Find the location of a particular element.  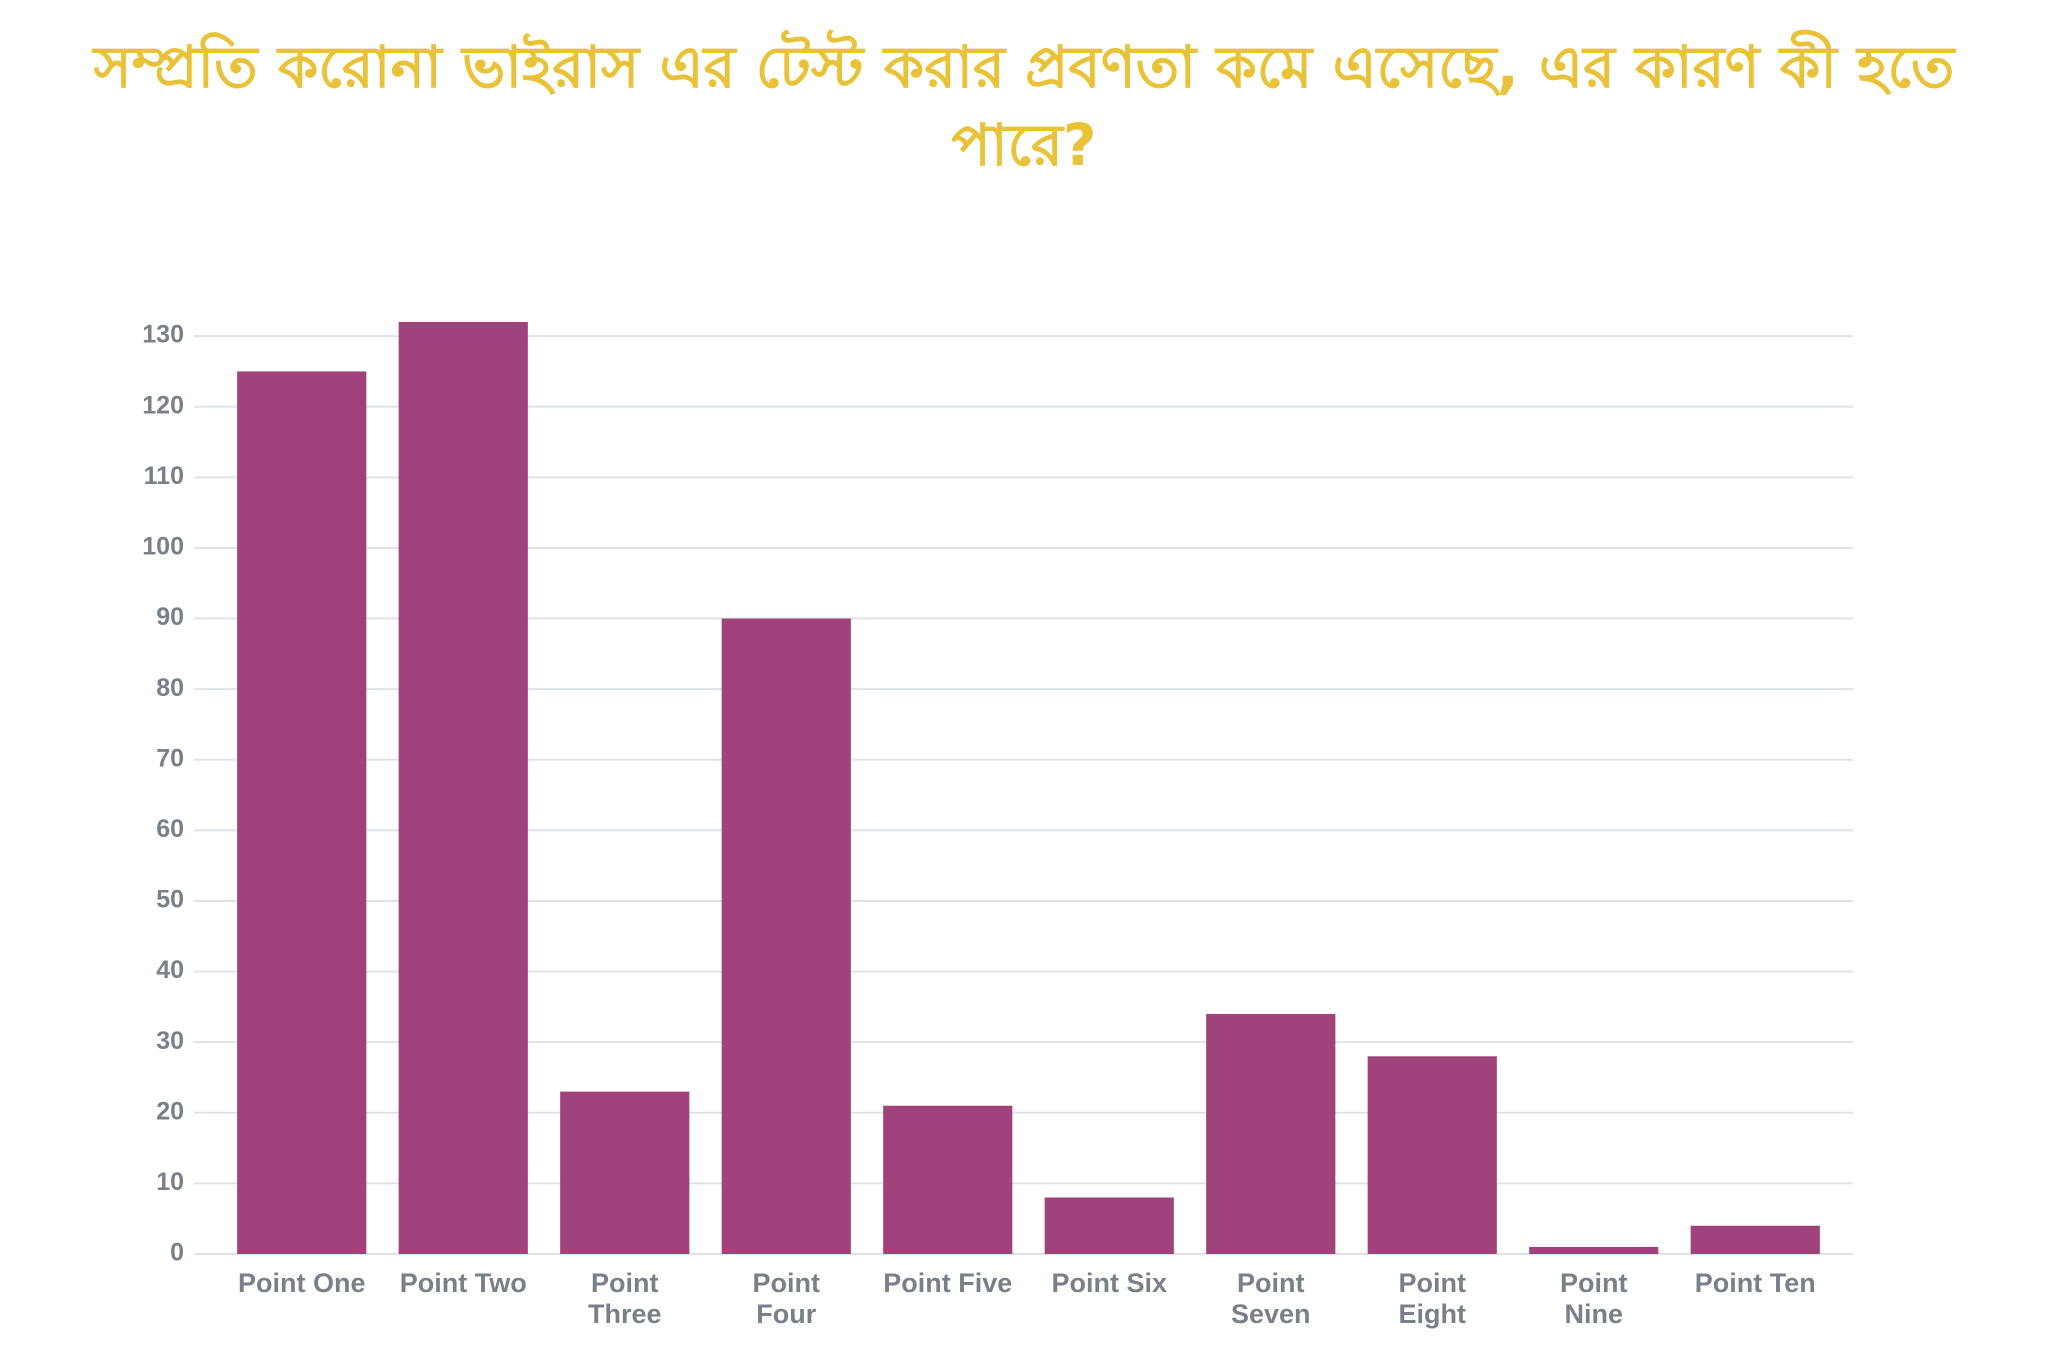

x-tick-label: Point Four is located at coordinates (786, 1298).